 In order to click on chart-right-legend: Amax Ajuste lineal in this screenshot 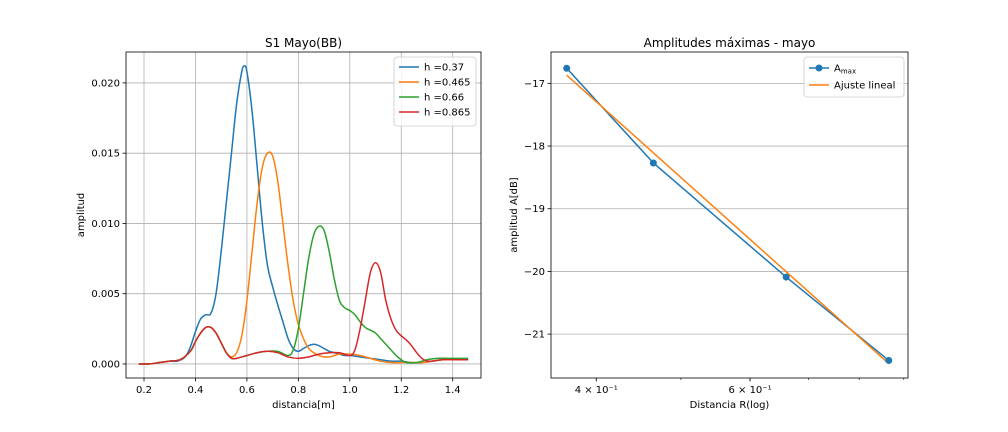, I will do `click(854, 77)`.